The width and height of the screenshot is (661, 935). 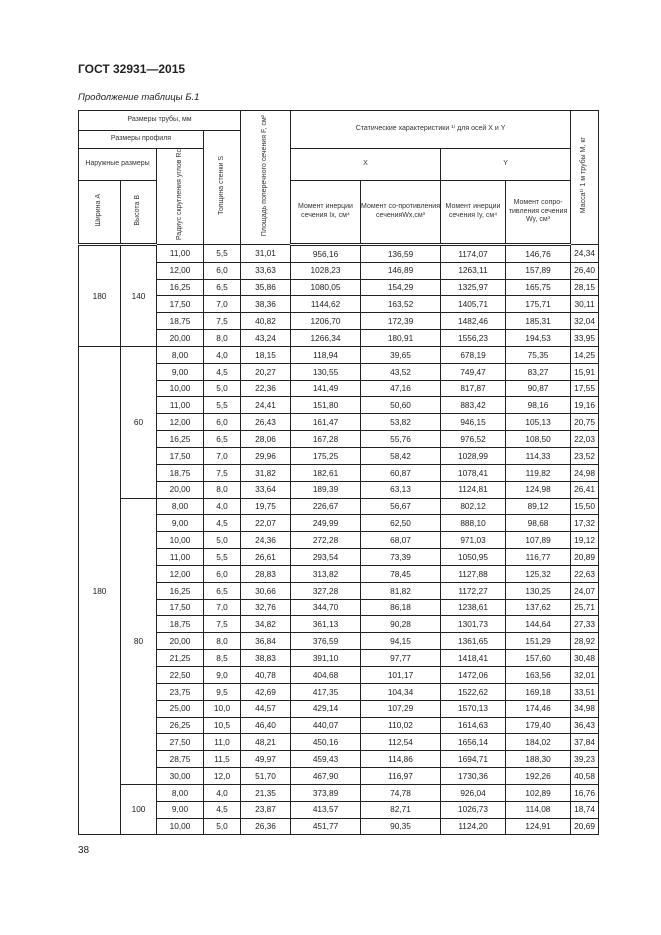 What do you see at coordinates (585, 759) in the screenshot?
I see `cell-mass: 39,23` at bounding box center [585, 759].